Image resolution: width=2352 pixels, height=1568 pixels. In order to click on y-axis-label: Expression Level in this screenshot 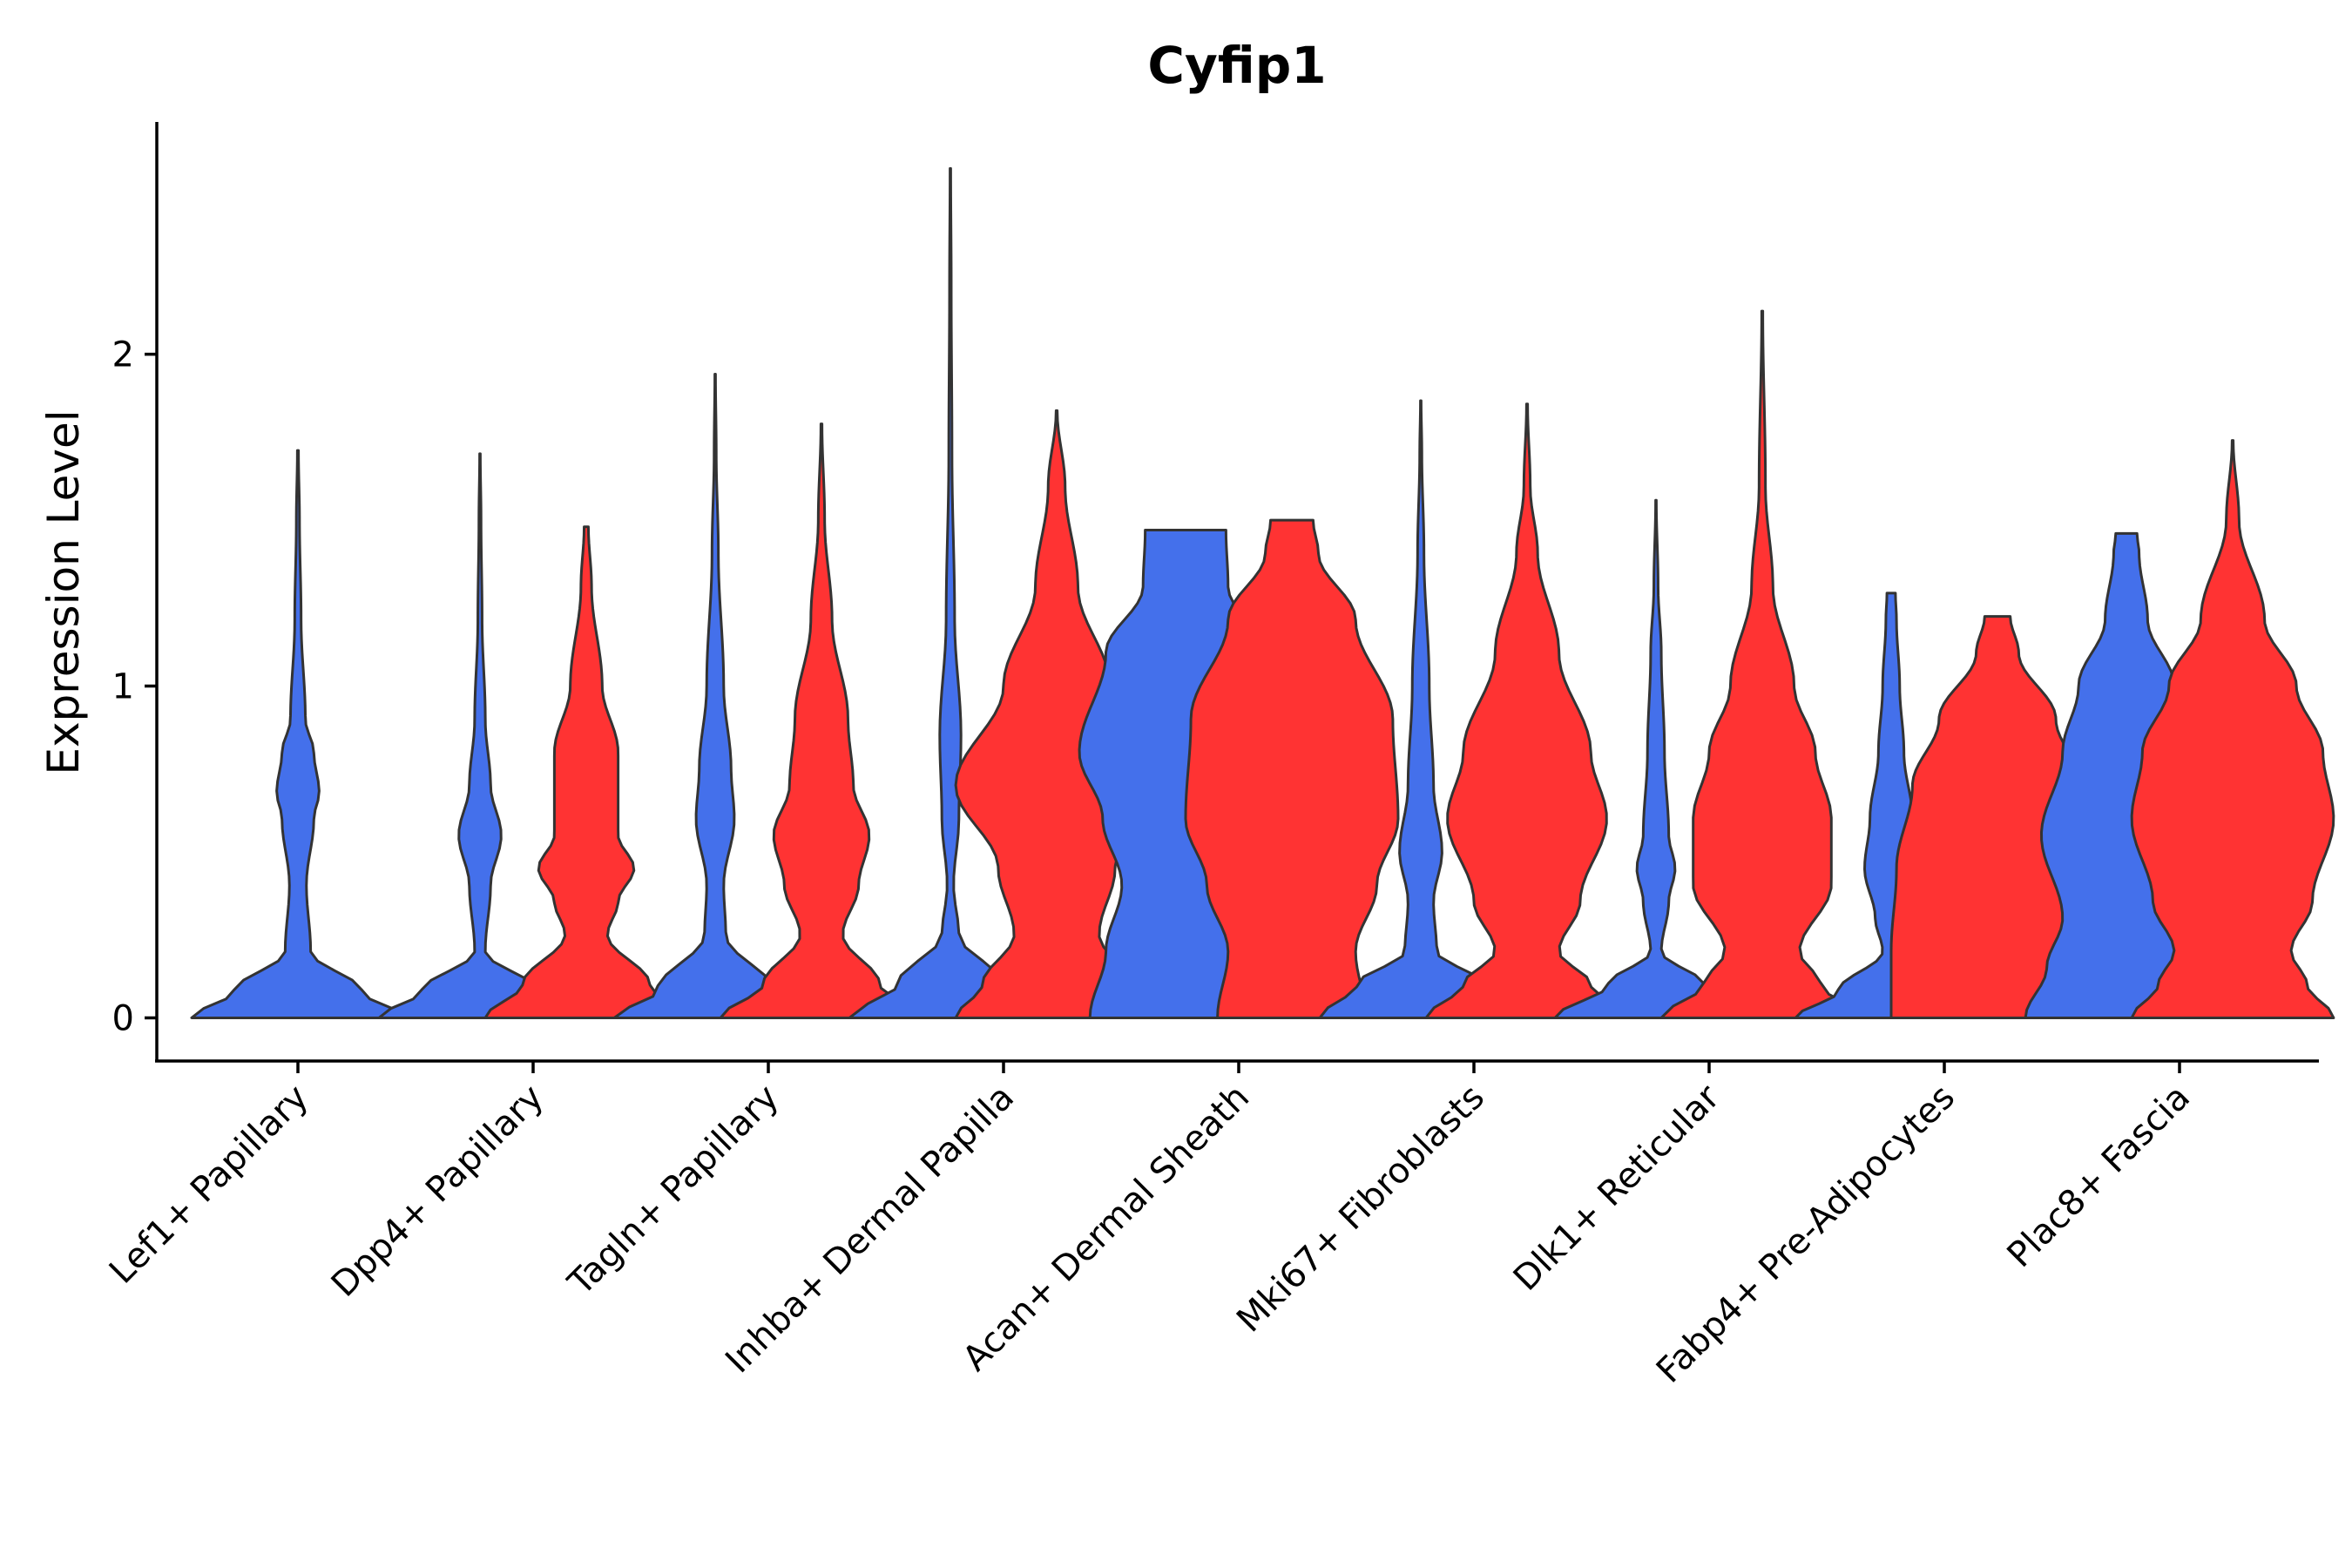, I will do `click(64, 591)`.